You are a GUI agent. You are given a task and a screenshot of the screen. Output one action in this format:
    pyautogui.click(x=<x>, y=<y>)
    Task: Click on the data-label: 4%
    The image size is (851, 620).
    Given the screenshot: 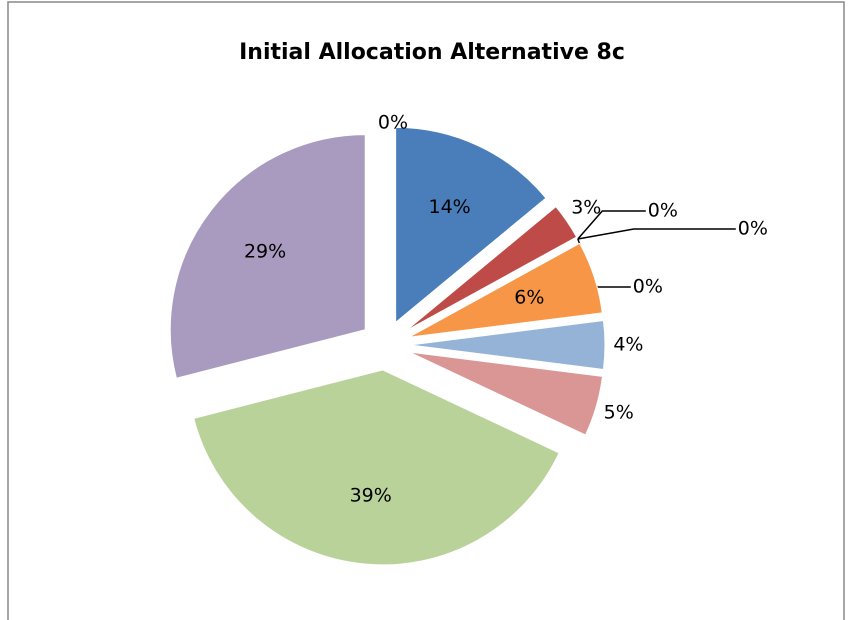 What is the action you would take?
    pyautogui.click(x=628, y=345)
    